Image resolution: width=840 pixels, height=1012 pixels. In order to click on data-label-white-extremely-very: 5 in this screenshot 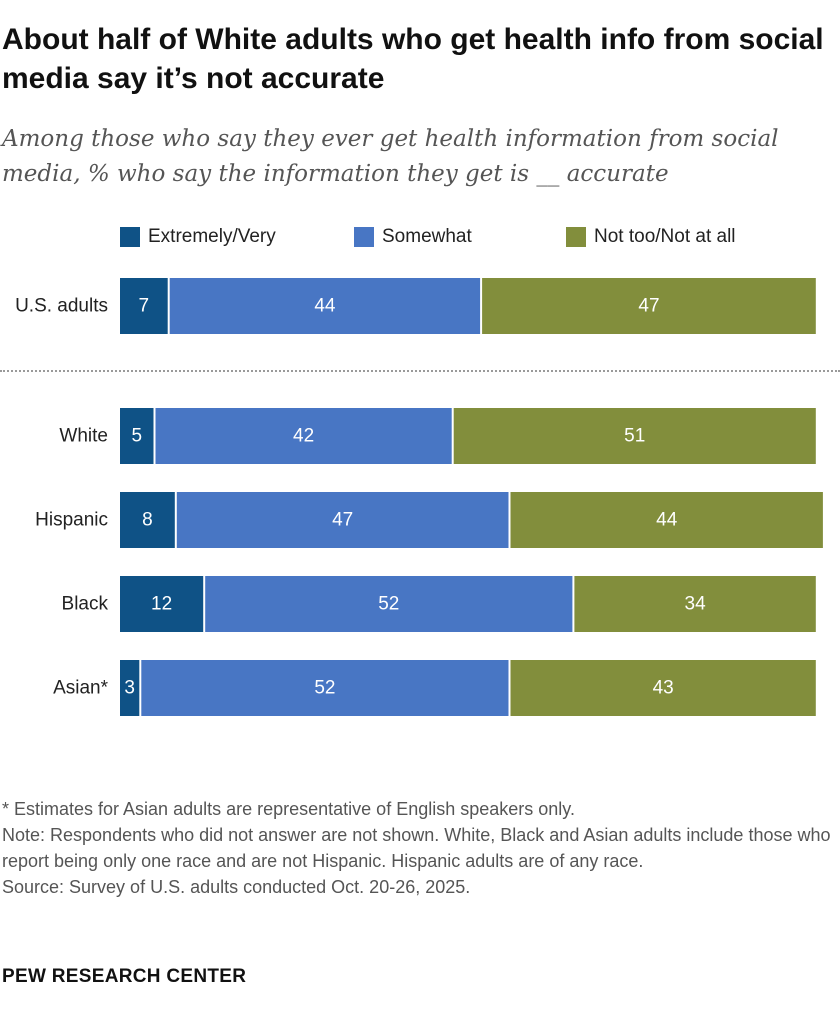, I will do `click(136, 436)`.